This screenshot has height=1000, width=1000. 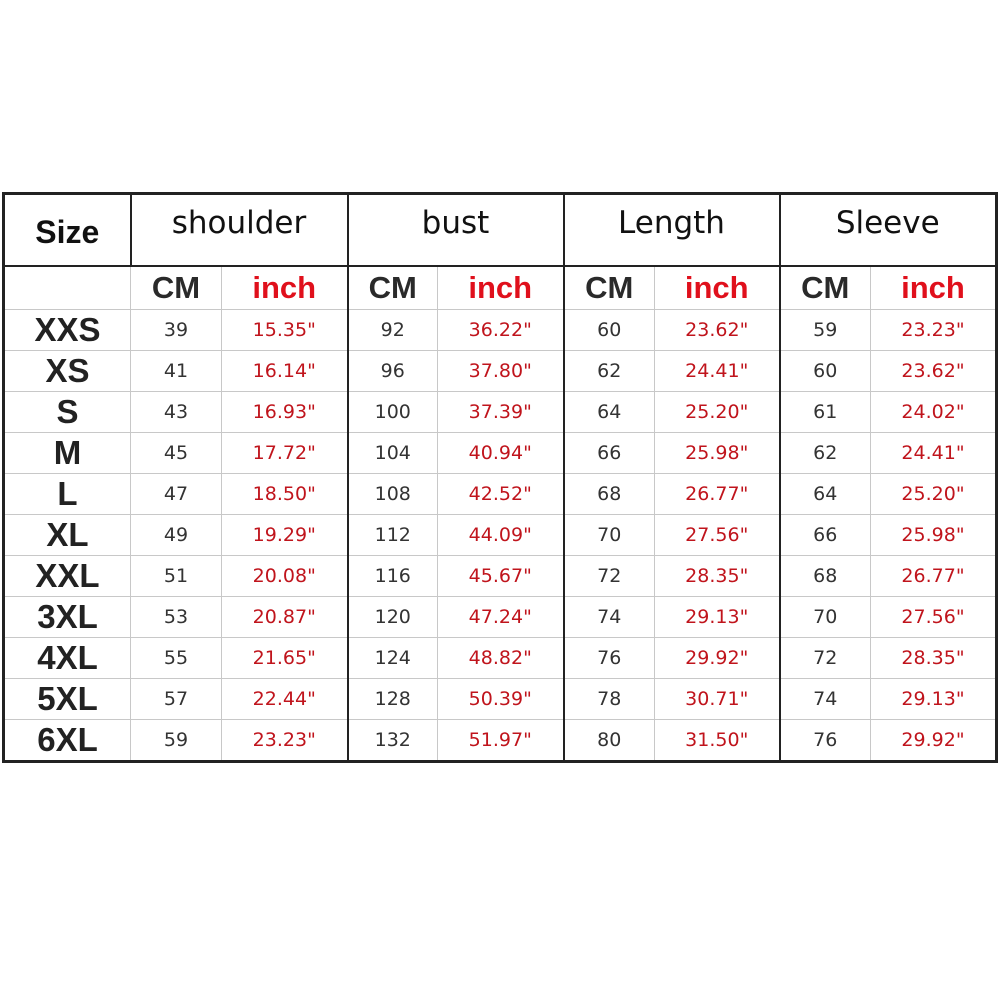 I want to click on table-row: XL 49 19.29" 112 44.09" 70 27.56" 66 25.98", so click(x=500, y=535).